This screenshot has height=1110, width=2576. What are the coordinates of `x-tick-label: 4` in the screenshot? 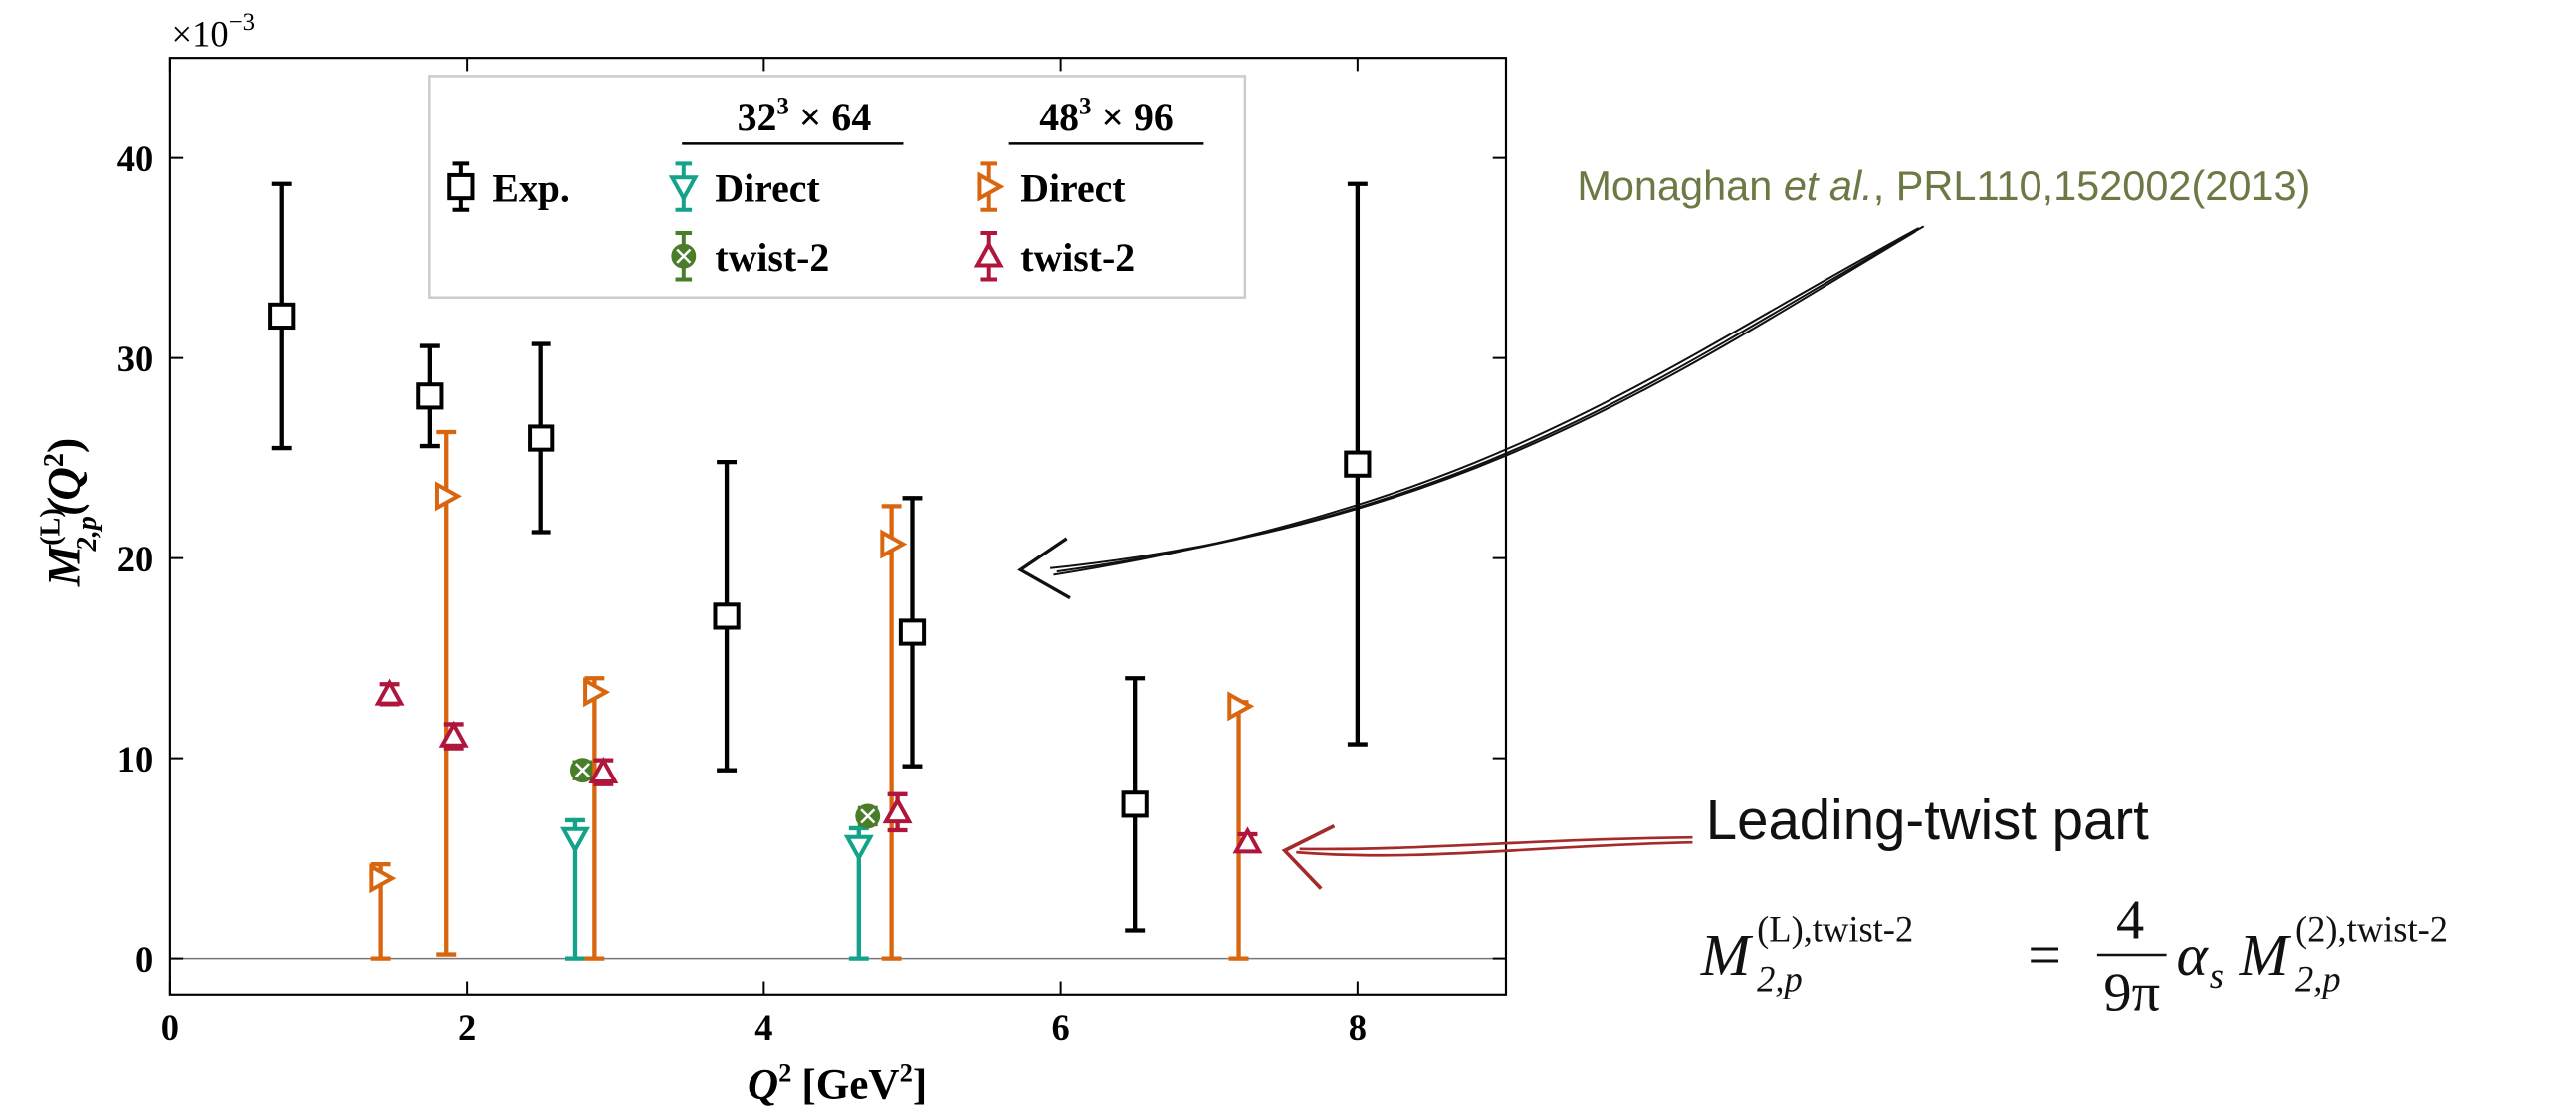 It's located at (763, 1027).